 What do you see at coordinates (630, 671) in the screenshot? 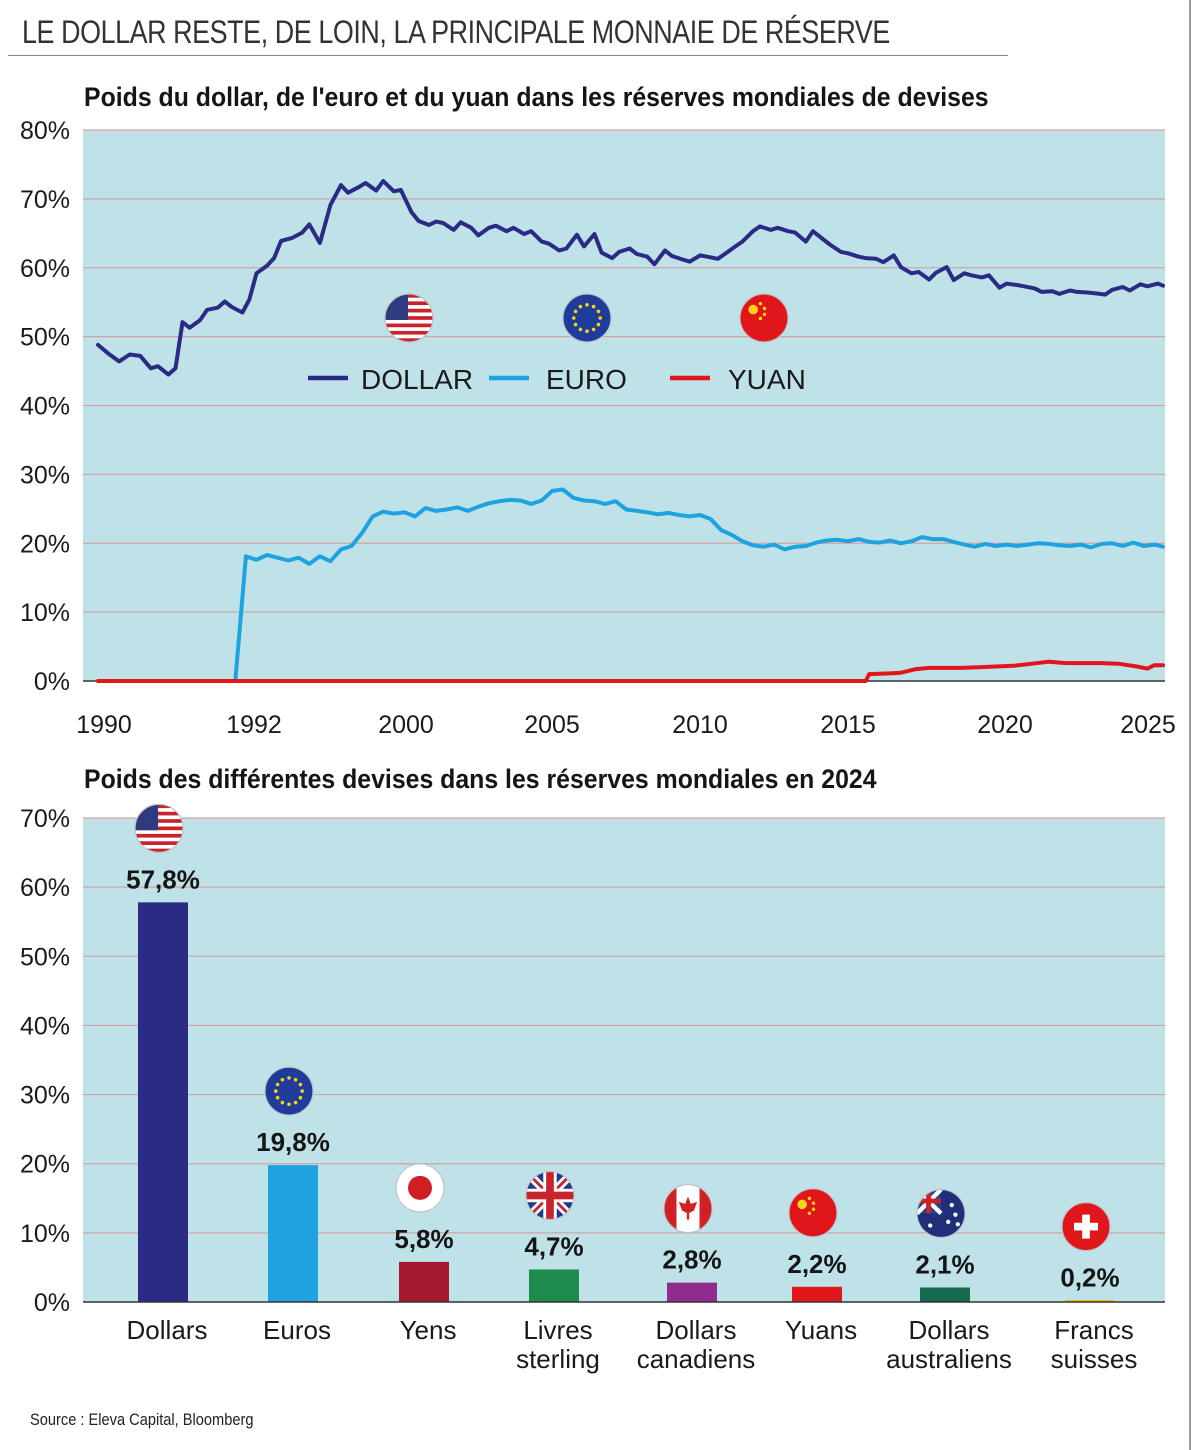
I see `series-line-yuan` at bounding box center [630, 671].